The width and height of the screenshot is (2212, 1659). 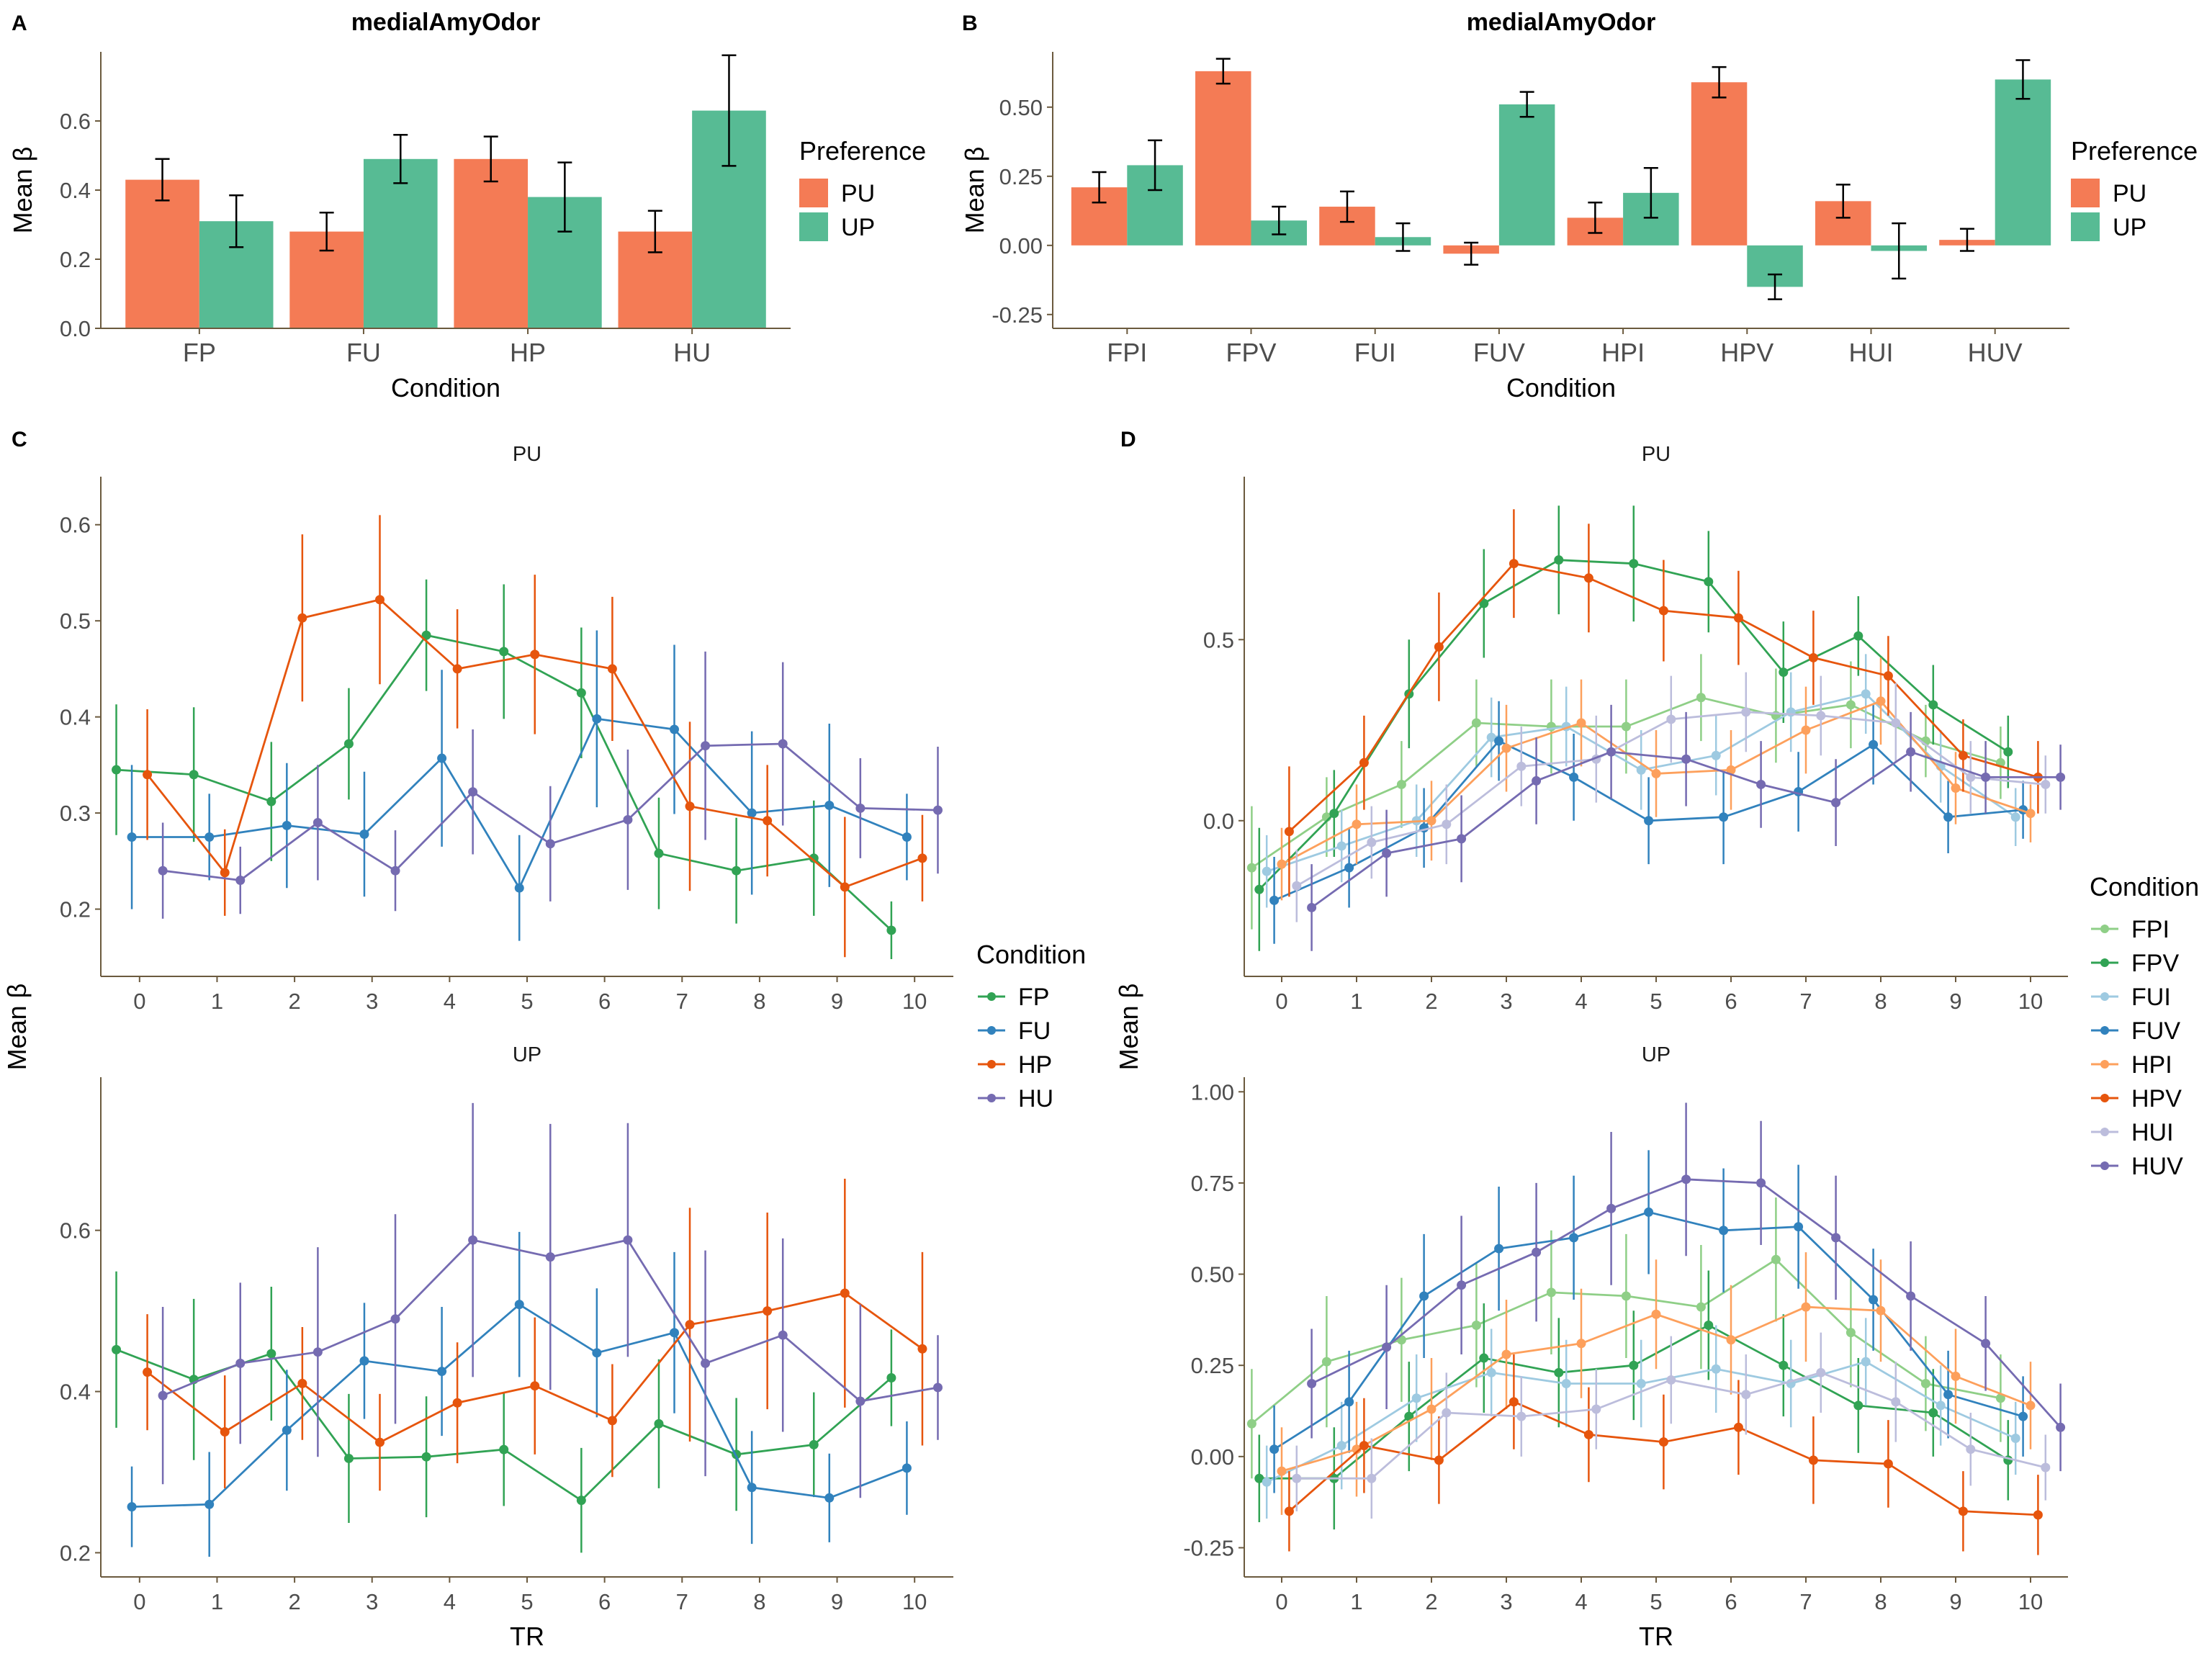 I want to click on panel-c-pu-y-tick-label: 0.3, so click(x=75, y=813).